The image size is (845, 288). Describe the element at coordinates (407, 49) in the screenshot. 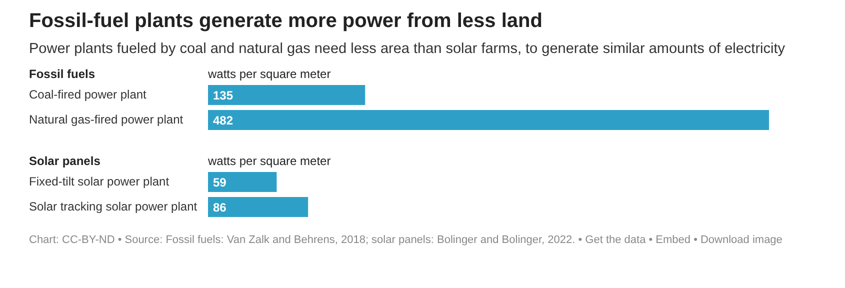

I see `chart-subtitle: Power plants fueled by coal and natural gas need less area than solar farms, to generate similar amounts of electricity` at that location.